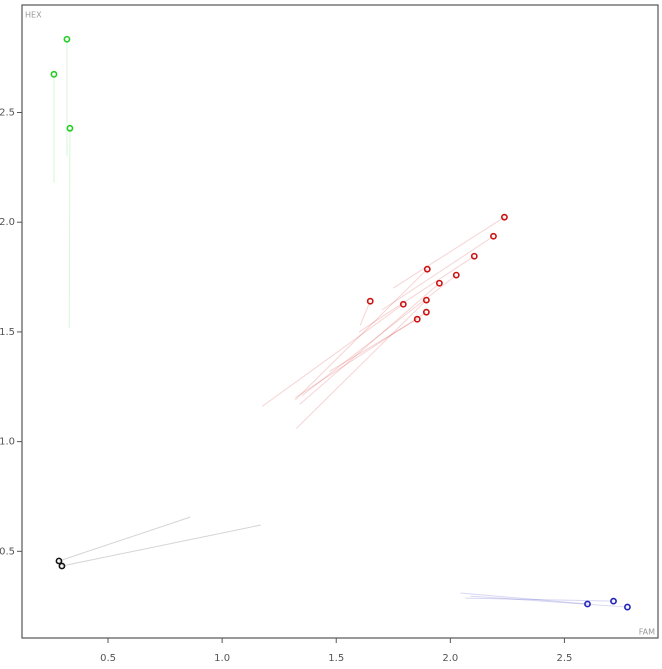  What do you see at coordinates (222, 658) in the screenshot?
I see `x-tick-label: 1.0` at bounding box center [222, 658].